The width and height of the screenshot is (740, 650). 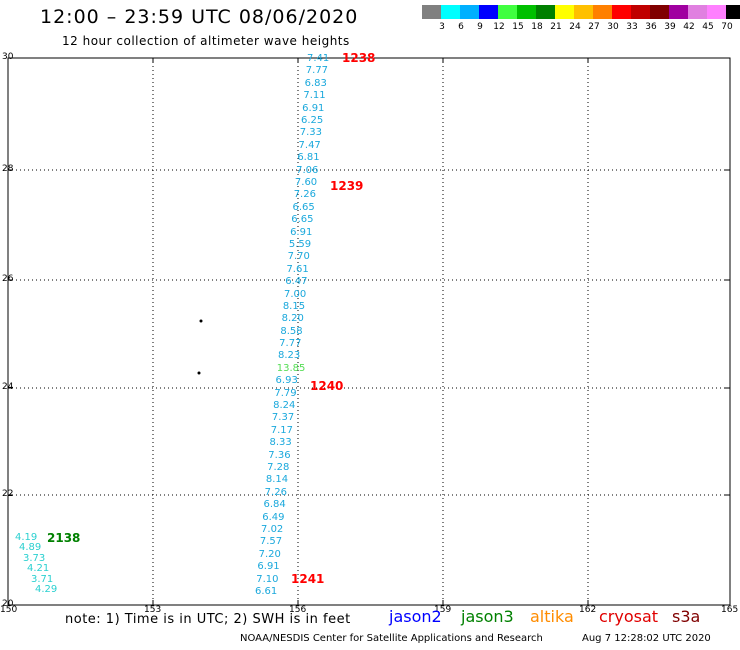 I want to click on wave-height-value: 8.14, so click(x=277, y=480).